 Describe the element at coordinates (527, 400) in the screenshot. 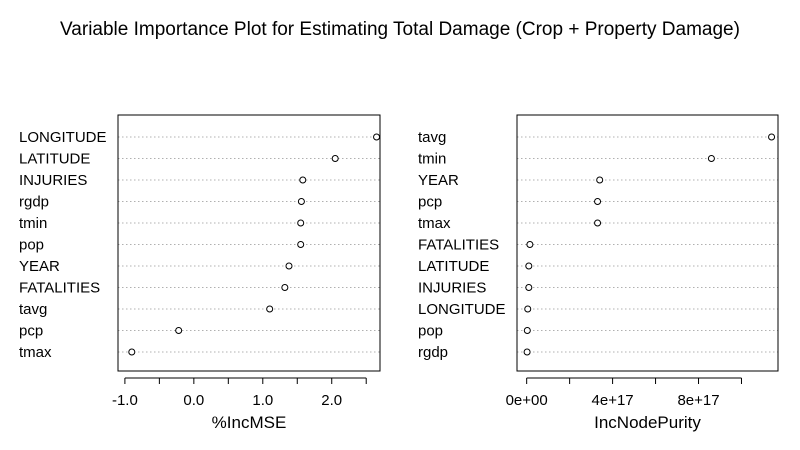

I see `x-tick-label: 0e+00` at that location.